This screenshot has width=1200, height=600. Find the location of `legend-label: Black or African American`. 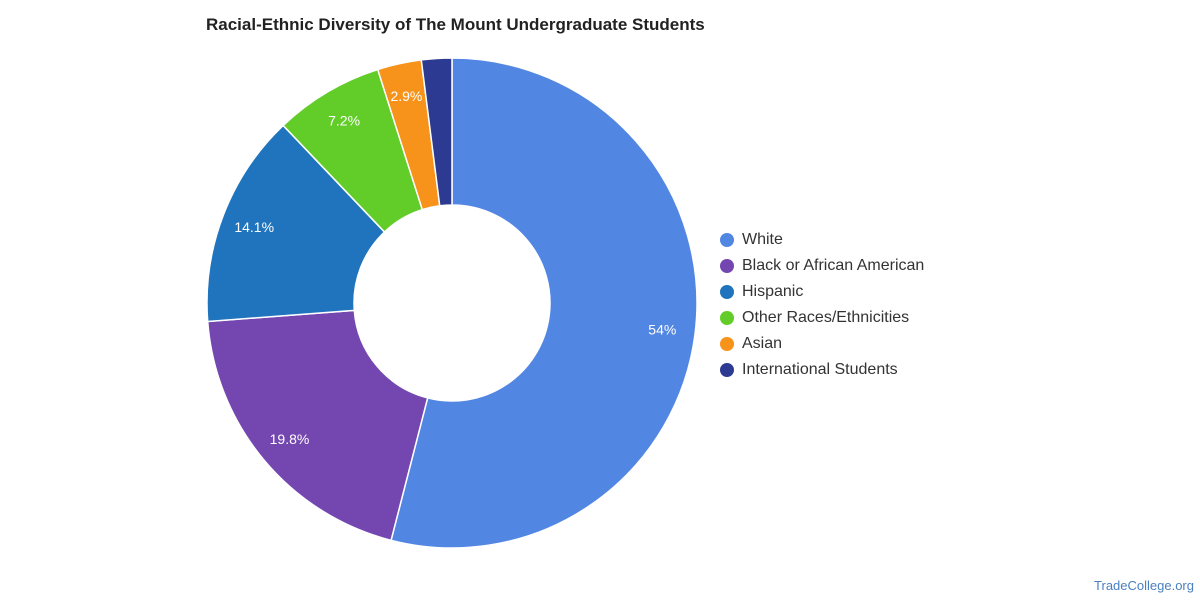

legend-label: Black or African American is located at coordinates (833, 265).